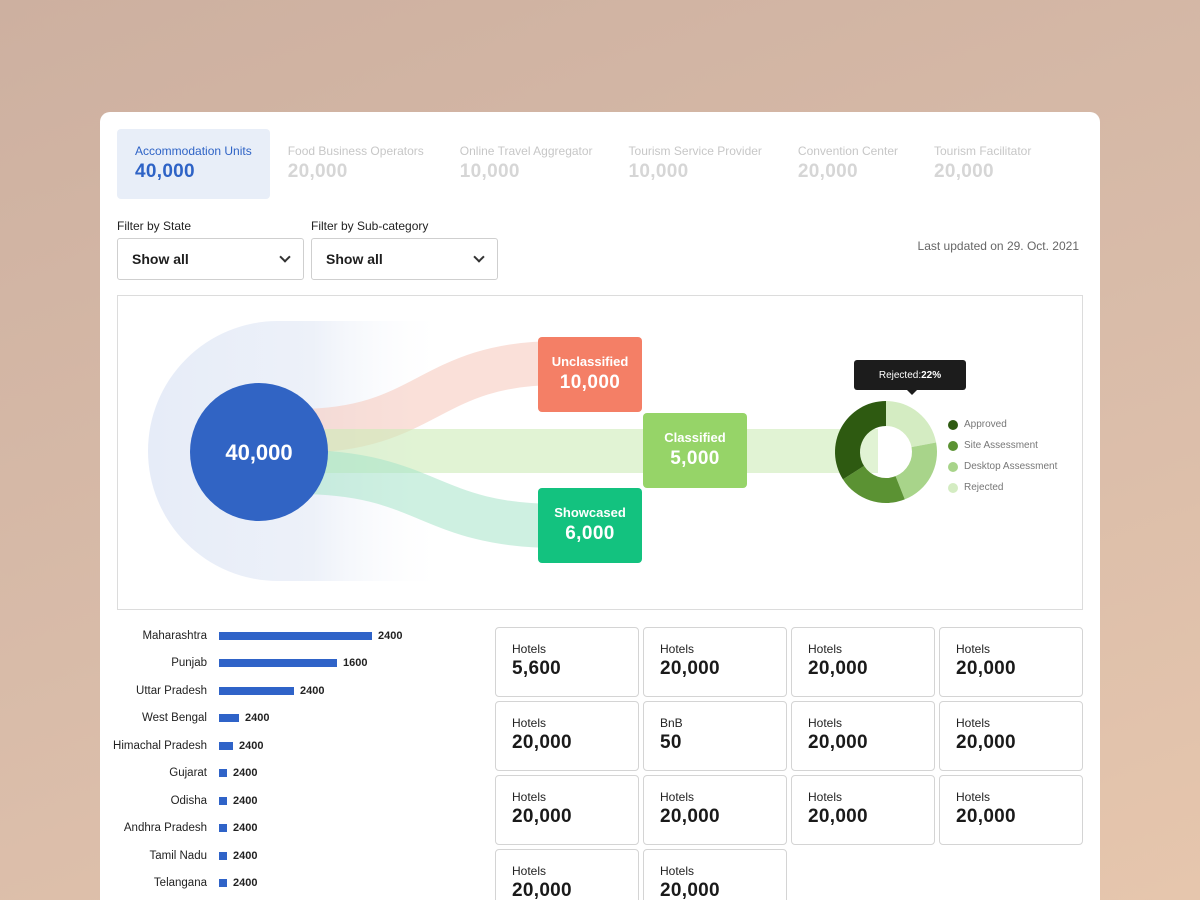 Image resolution: width=1200 pixels, height=900 pixels. What do you see at coordinates (174, 718) in the screenshot?
I see `state-name: West Bengal` at bounding box center [174, 718].